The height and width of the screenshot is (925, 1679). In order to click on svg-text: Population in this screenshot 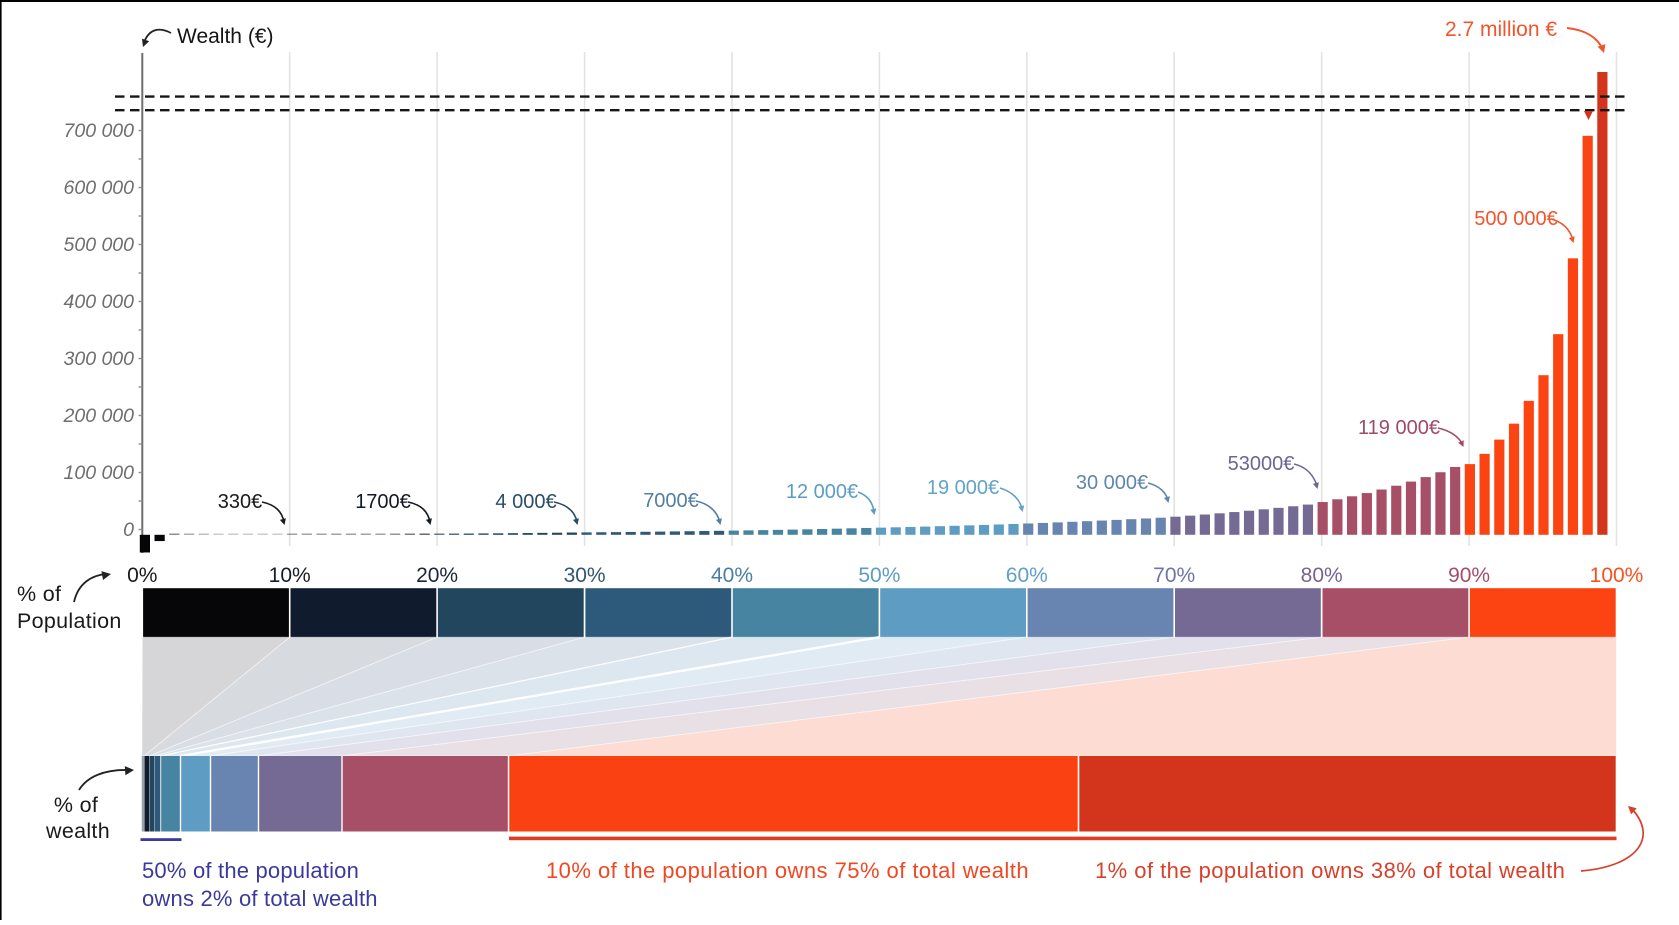, I will do `click(69, 621)`.